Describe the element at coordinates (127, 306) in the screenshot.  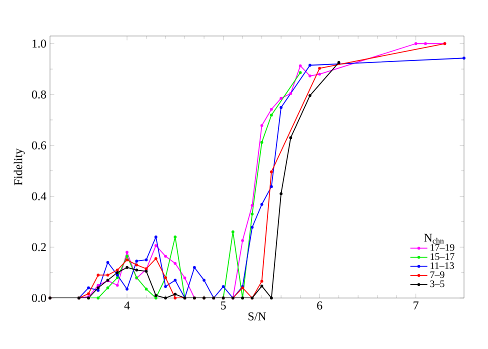
I see `x-tick-label: 4` at that location.